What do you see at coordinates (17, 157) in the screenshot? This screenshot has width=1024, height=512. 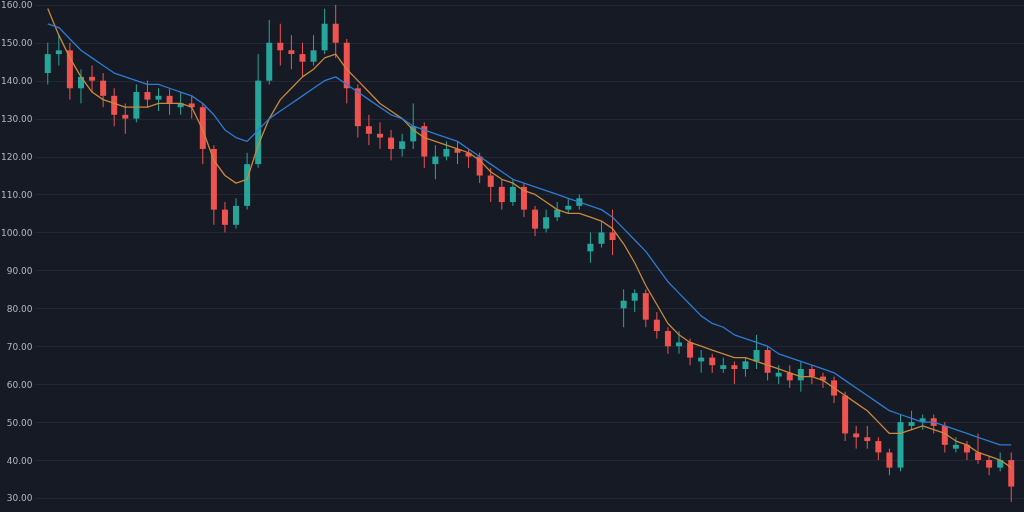 I see `y-tick-label: 120.00` at bounding box center [17, 157].